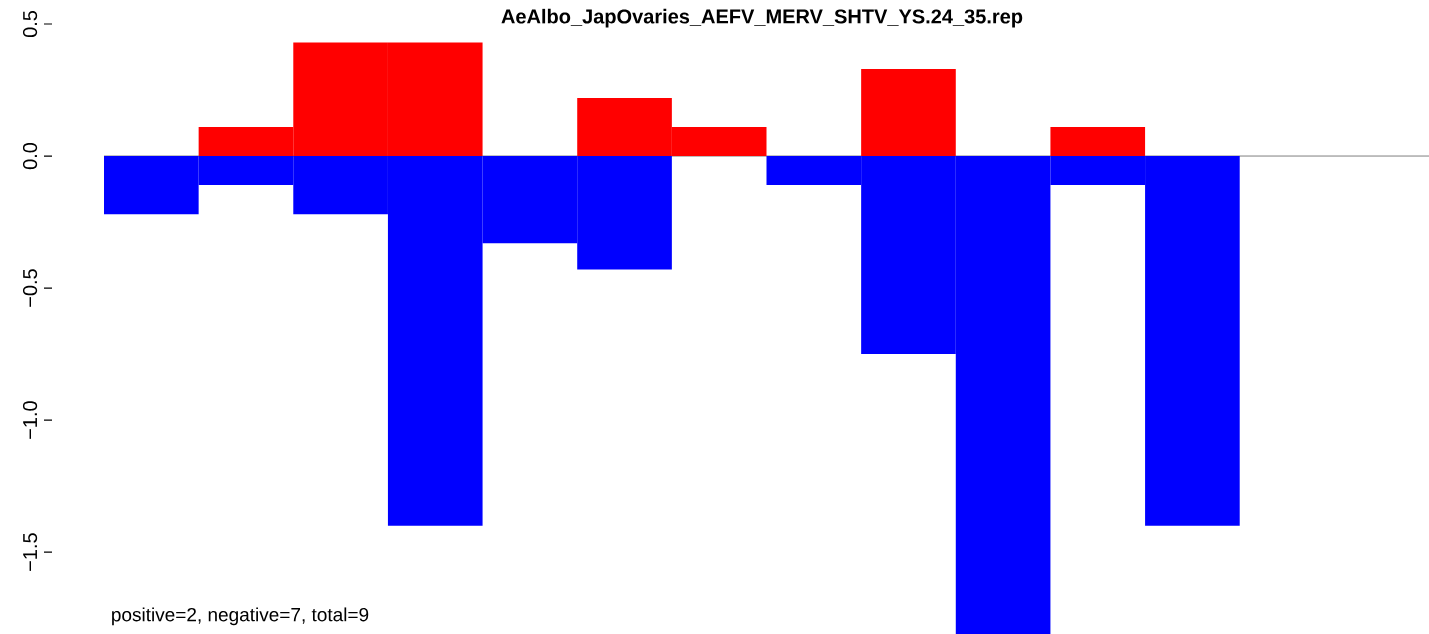 The image size is (1429, 634). What do you see at coordinates (30, 288) in the screenshot?
I see `y-tick-label: −0.5` at bounding box center [30, 288].